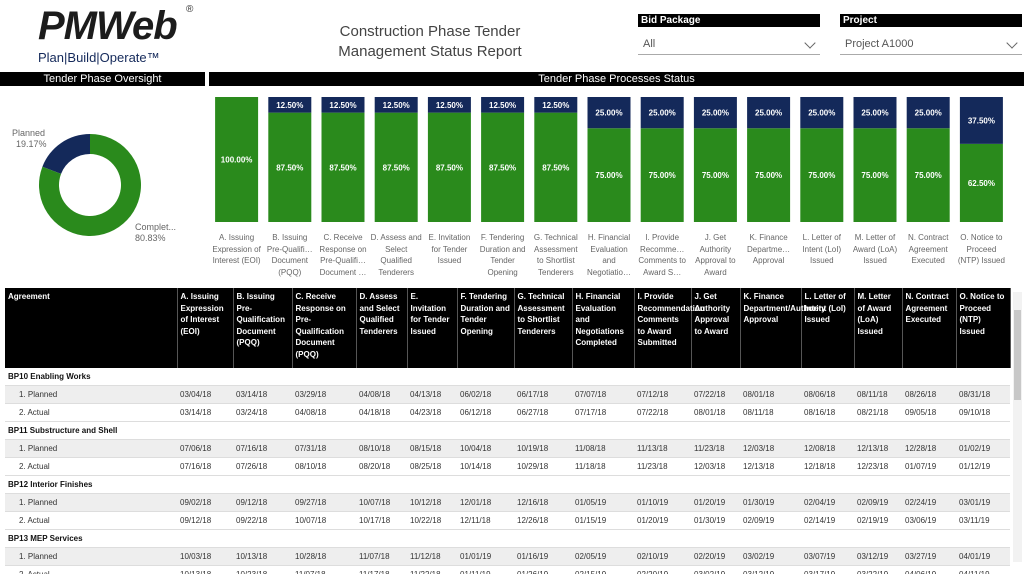  Describe the element at coordinates (981, 249) in the screenshot. I see `x-category-label: O. Notice to Proceed (NTP) Issued` at that location.